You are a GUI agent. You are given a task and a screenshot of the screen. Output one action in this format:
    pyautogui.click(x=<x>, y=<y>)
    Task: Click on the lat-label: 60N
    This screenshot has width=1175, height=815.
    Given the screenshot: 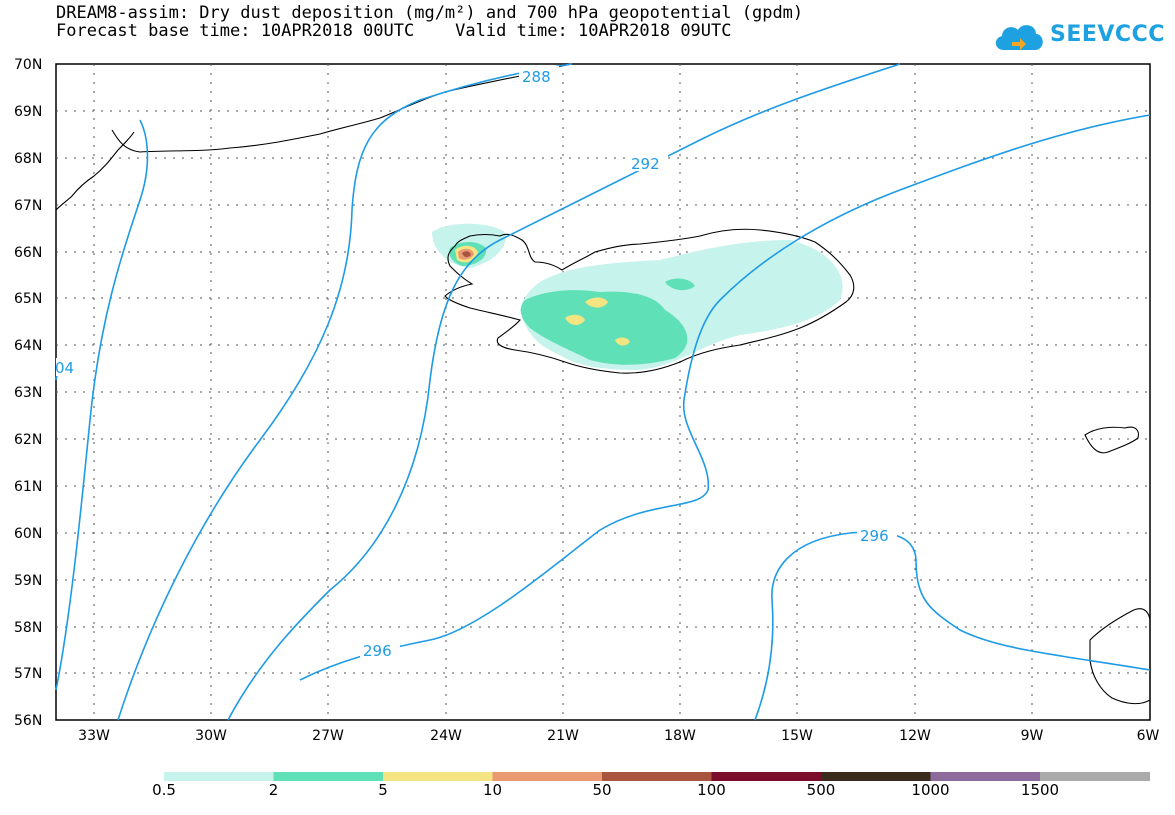 What is the action you would take?
    pyautogui.click(x=28, y=534)
    